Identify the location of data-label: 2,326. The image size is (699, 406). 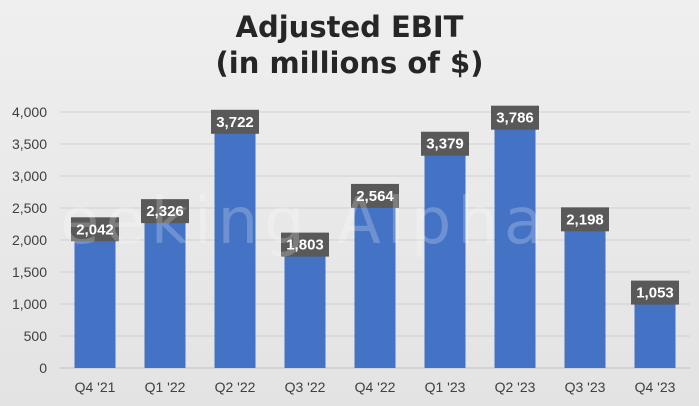
(165, 211).